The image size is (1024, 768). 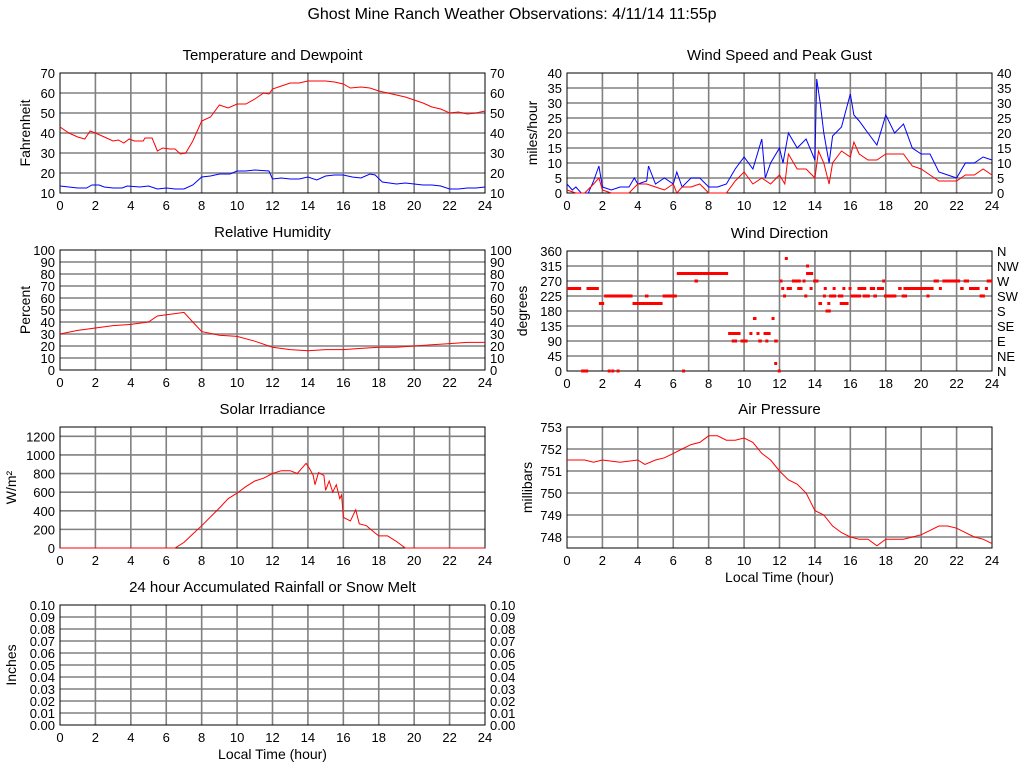 What do you see at coordinates (502, 689) in the screenshot?
I see `right-tick-label: 0.03` at bounding box center [502, 689].